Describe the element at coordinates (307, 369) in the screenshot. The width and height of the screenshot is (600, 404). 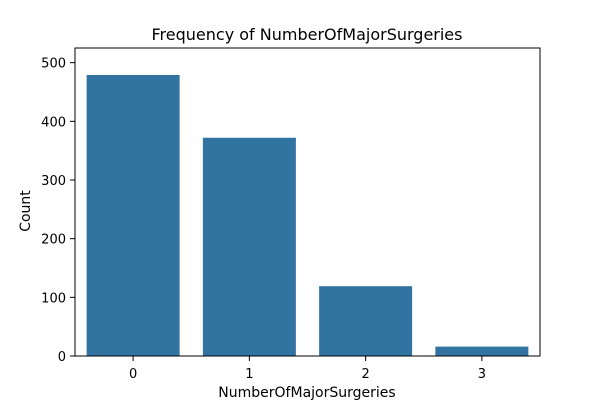
I see `x-axis: 0 1 2 3` at that location.